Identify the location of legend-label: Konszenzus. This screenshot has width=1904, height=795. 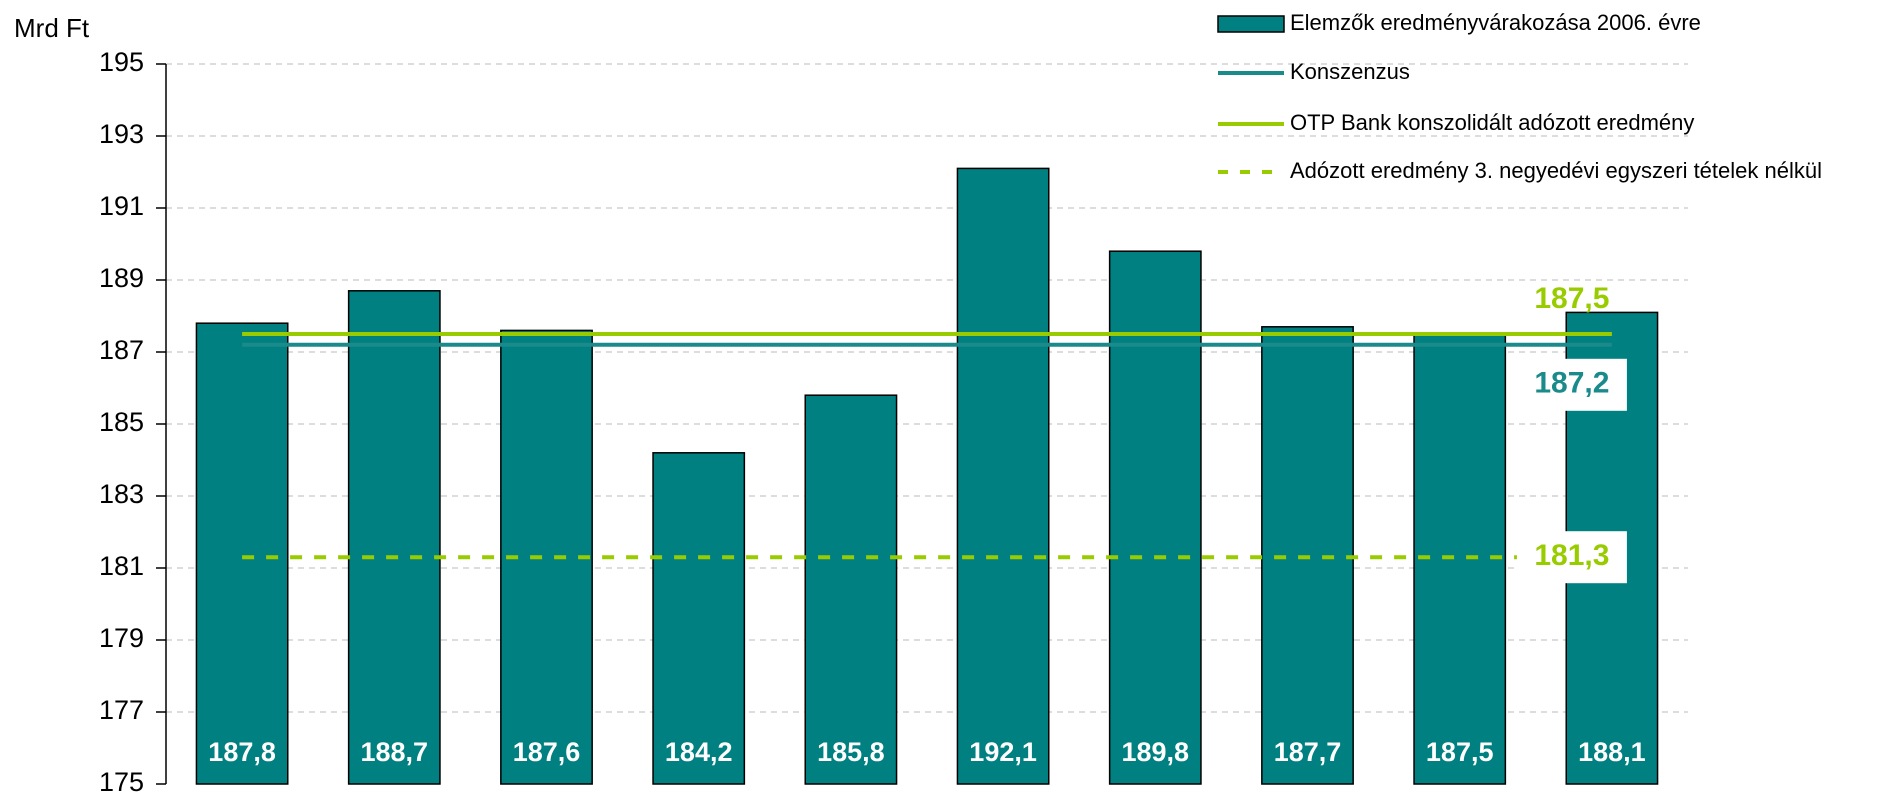
(1350, 71).